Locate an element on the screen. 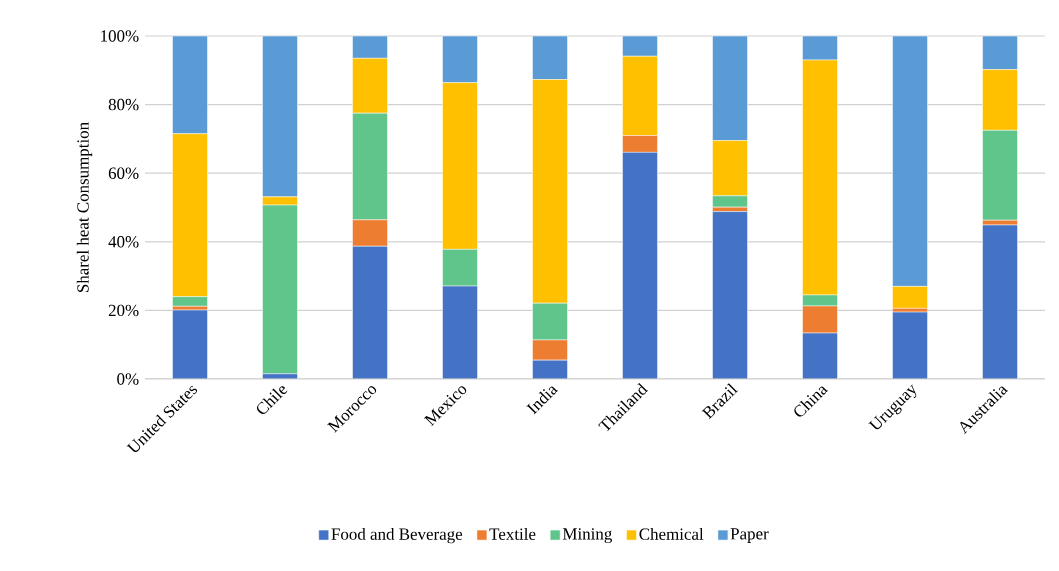  legend-label: Textile is located at coordinates (512, 533).